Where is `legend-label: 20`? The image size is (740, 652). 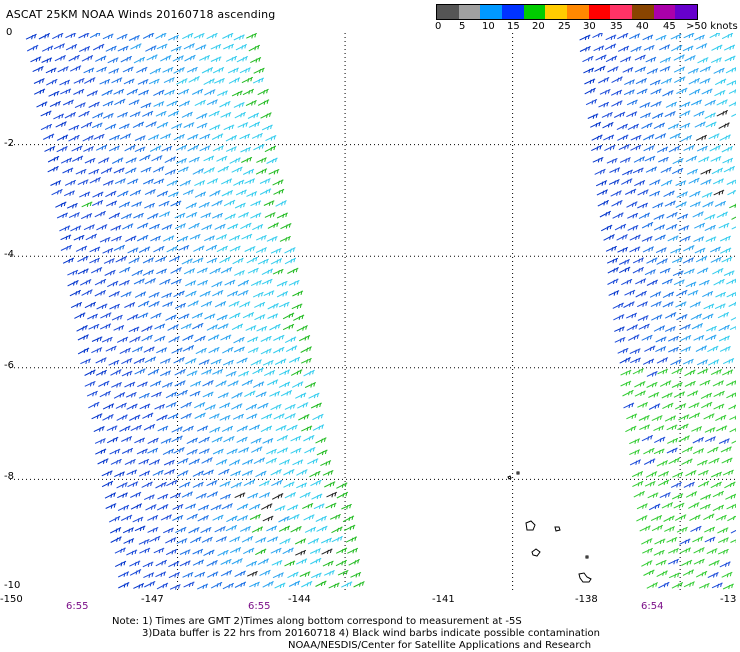
legend-label: 20 is located at coordinates (538, 26).